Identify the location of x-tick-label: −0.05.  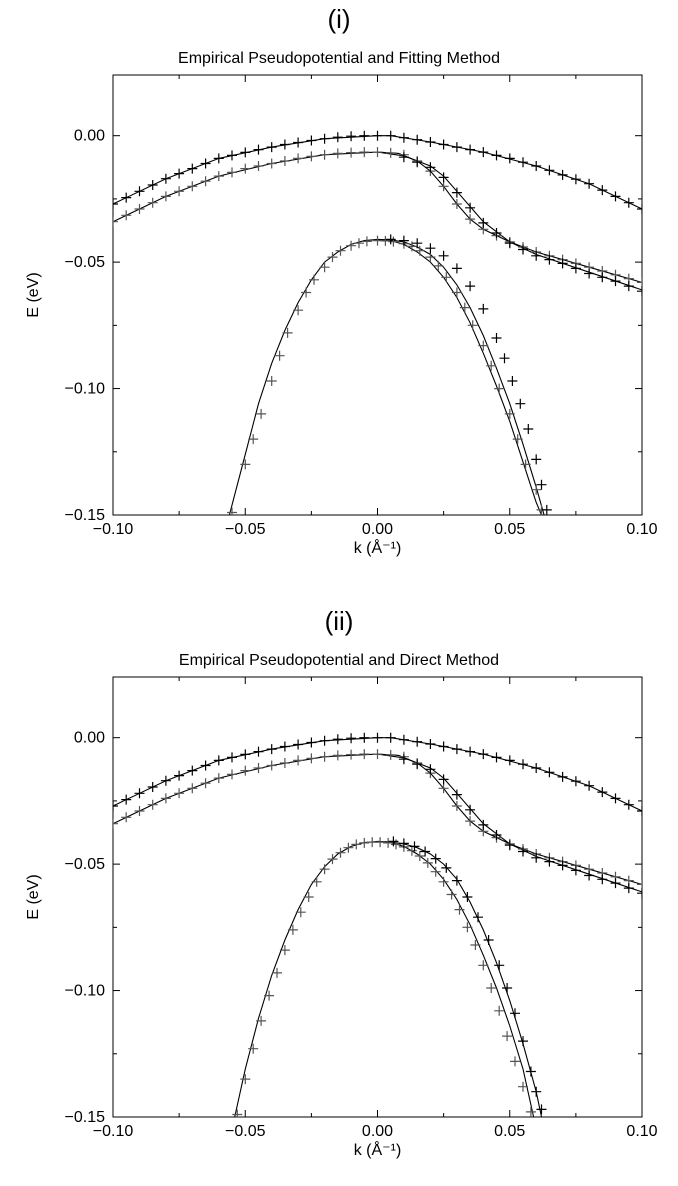
(245, 529).